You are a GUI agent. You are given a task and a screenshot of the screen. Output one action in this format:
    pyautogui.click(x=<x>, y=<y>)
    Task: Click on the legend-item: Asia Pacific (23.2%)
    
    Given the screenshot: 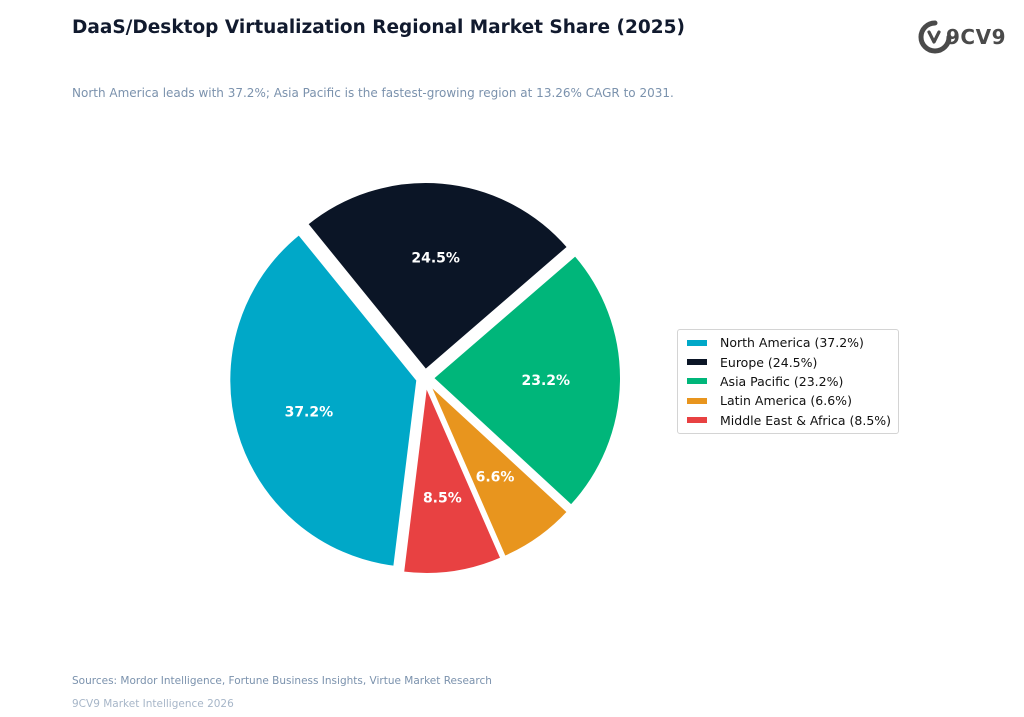 What is the action you would take?
    pyautogui.click(x=788, y=381)
    